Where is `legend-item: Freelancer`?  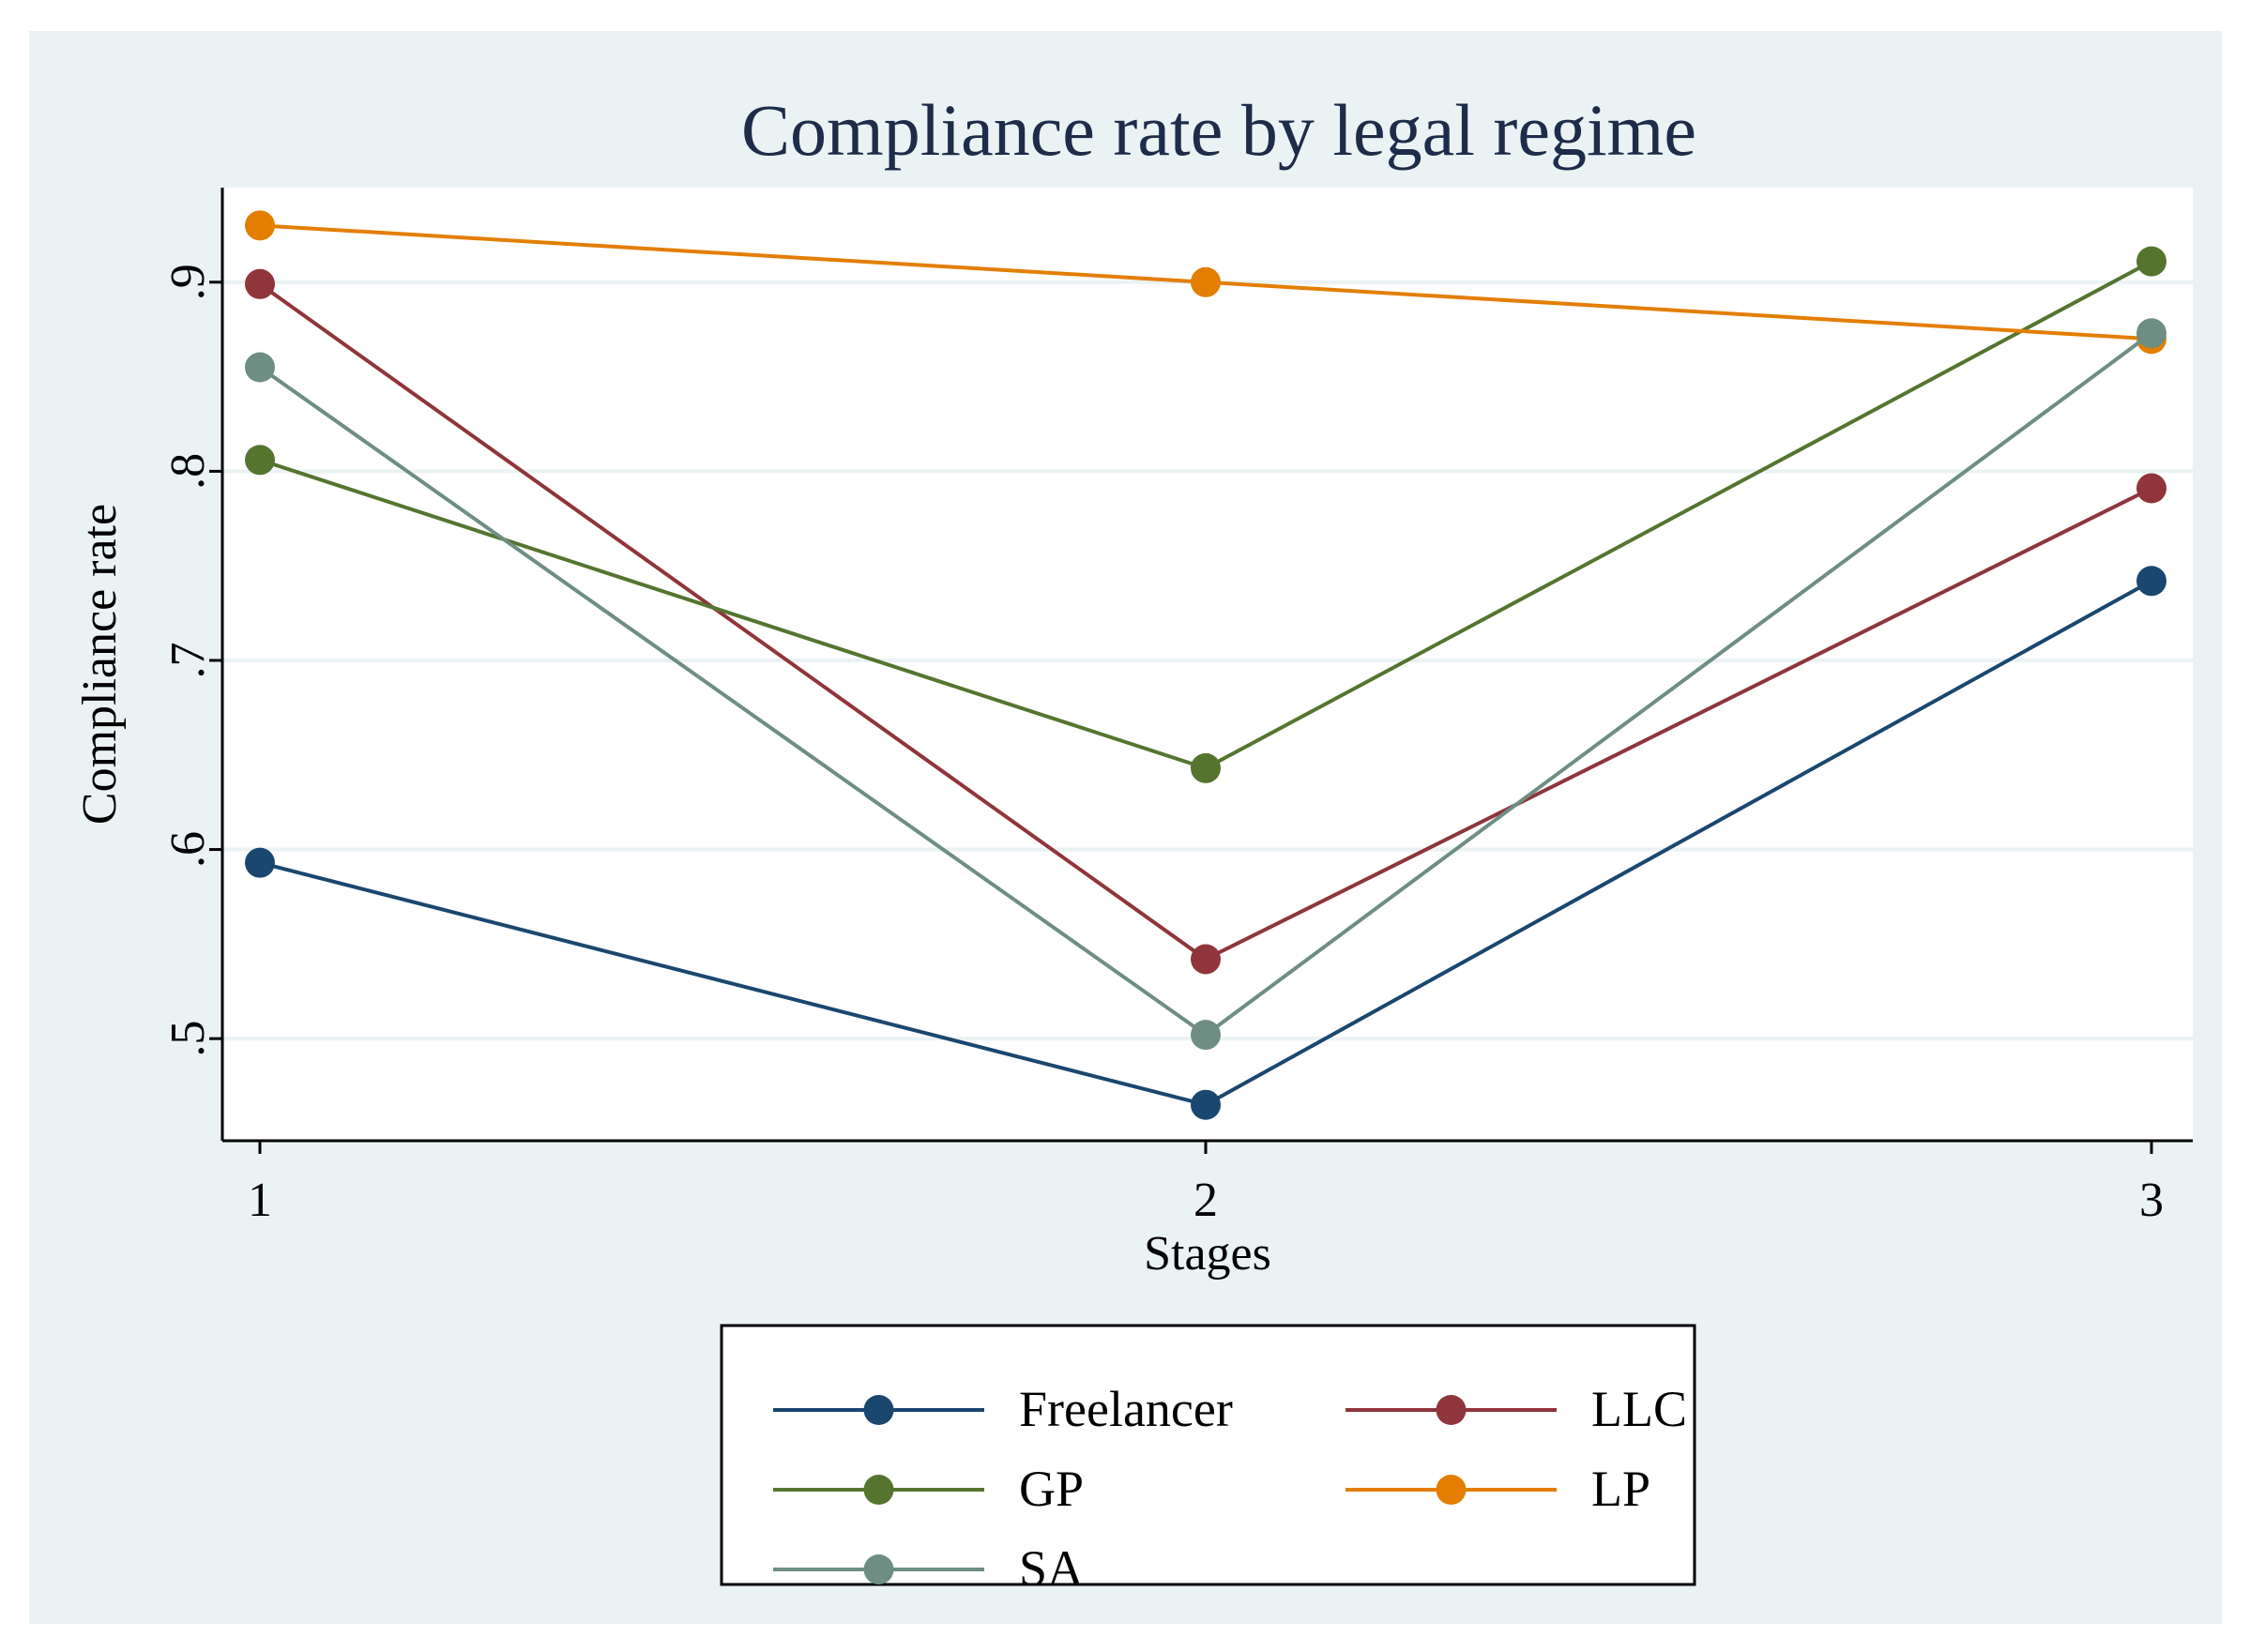 legend-item: Freelancer is located at coordinates (1003, 1409).